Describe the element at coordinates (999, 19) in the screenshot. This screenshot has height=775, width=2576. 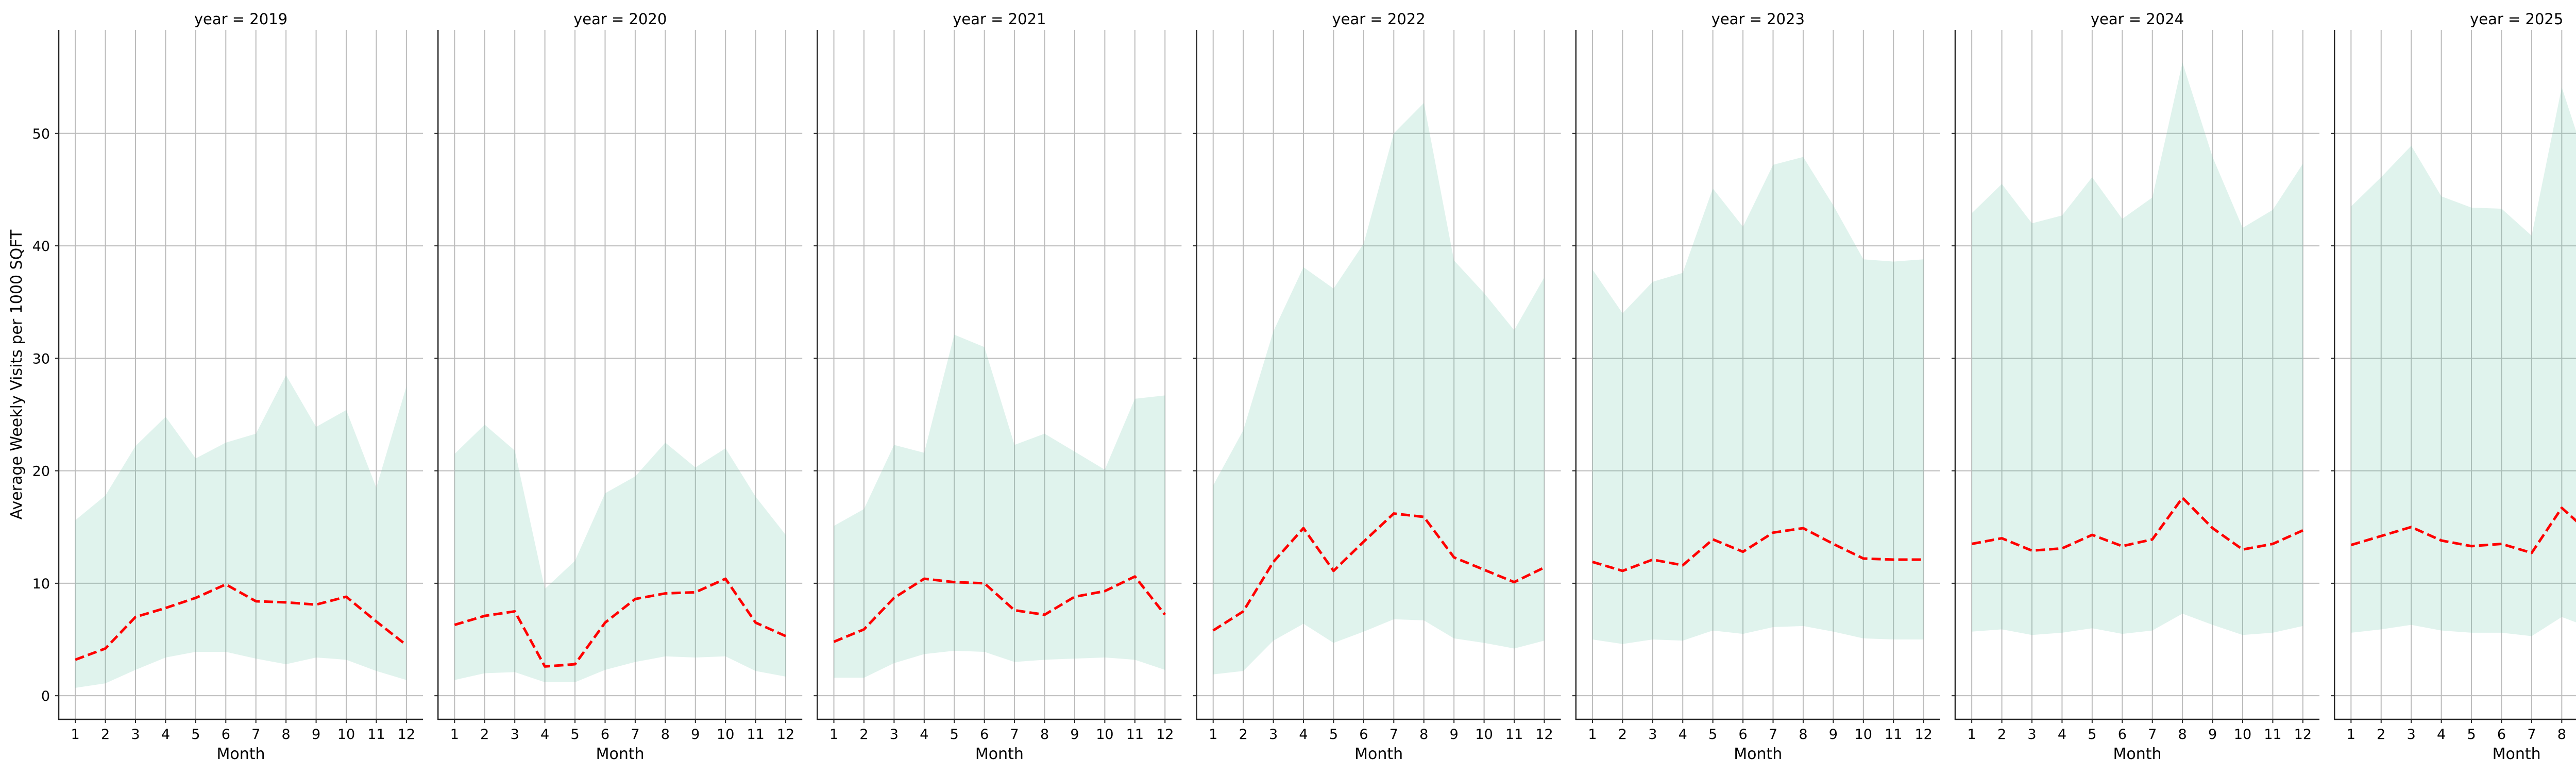
I see `panel-title: year = 2021` at that location.